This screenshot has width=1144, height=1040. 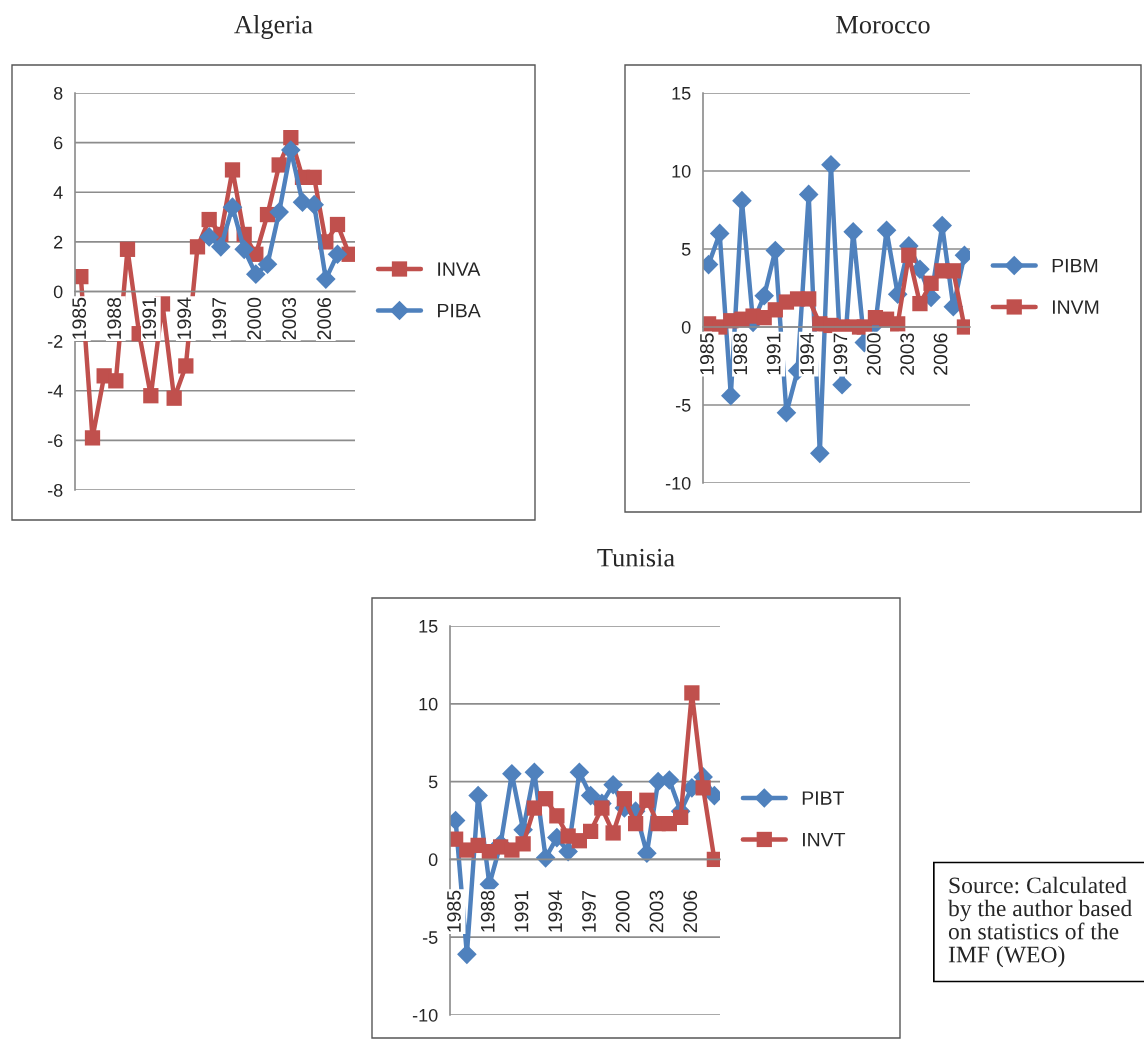 I want to click on y-tick-label: 5, so click(x=686, y=249).